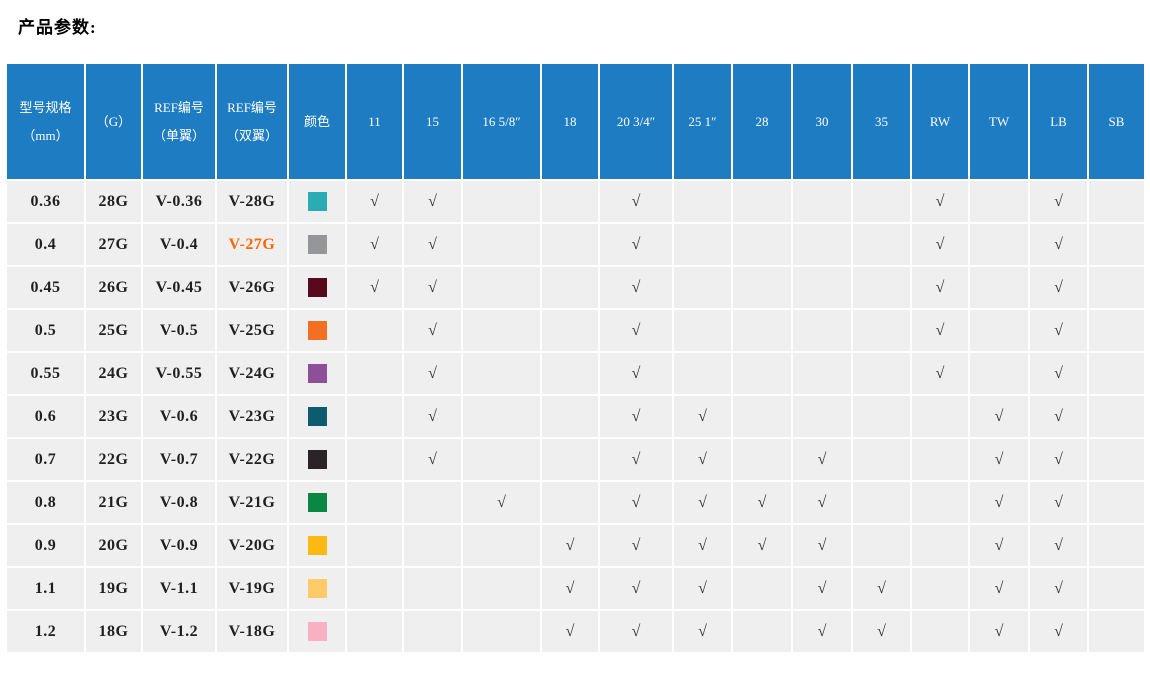 This screenshot has width=1150, height=700. Describe the element at coordinates (45, 121) in the screenshot. I see `column-header-spec: 型号规格 （mm）` at that location.